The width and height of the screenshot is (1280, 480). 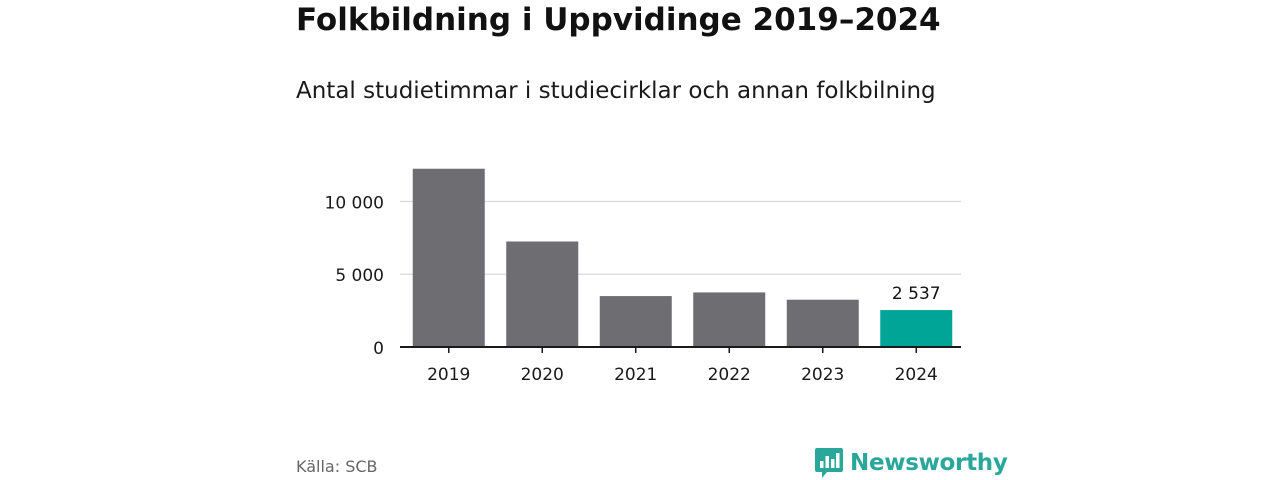 What do you see at coordinates (729, 375) in the screenshot?
I see `x-tick-label: 2022` at bounding box center [729, 375].